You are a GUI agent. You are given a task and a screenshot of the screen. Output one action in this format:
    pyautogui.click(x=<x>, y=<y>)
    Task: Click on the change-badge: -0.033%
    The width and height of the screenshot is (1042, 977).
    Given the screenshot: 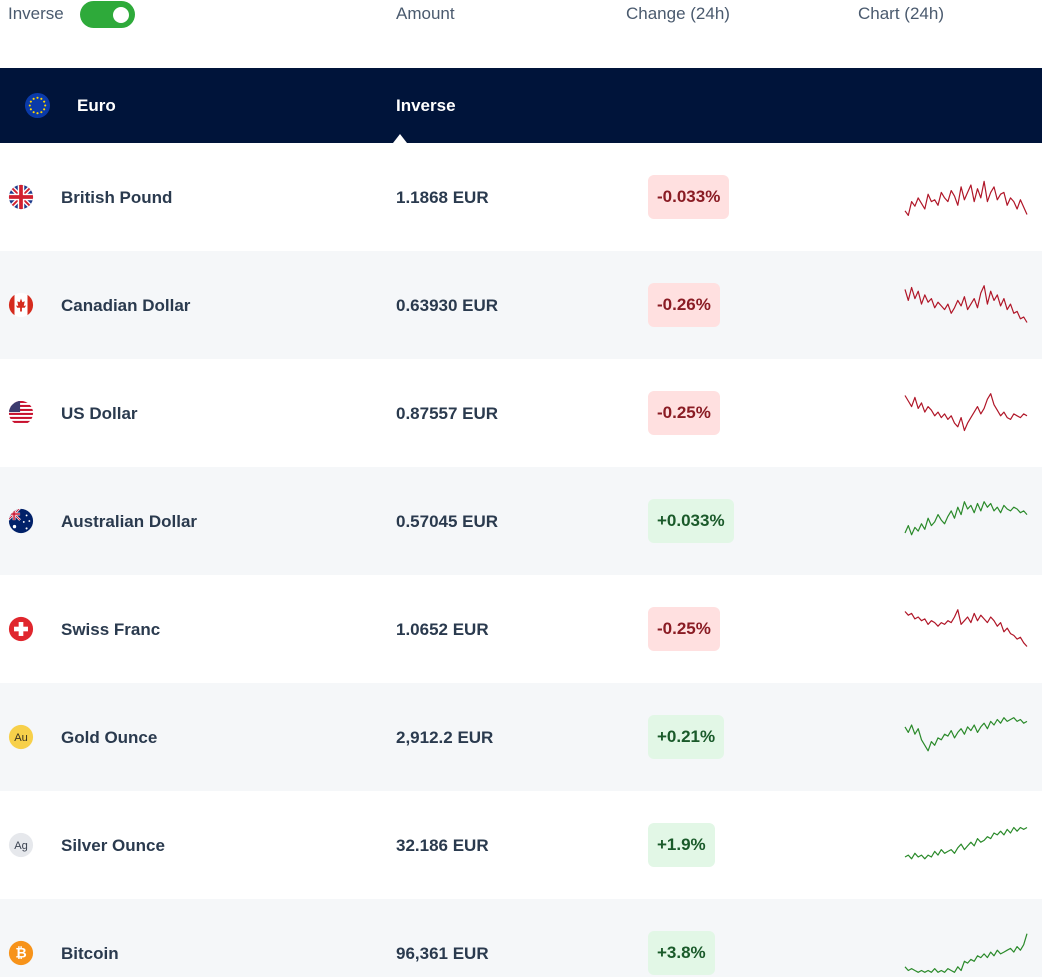 What is the action you would take?
    pyautogui.click(x=689, y=197)
    